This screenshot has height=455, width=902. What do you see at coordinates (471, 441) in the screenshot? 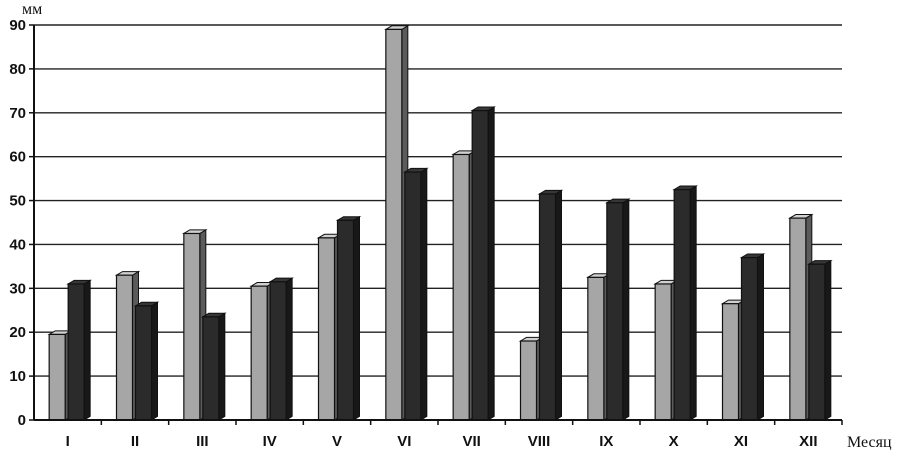
I see `x-tick-label: VII` at bounding box center [471, 441].